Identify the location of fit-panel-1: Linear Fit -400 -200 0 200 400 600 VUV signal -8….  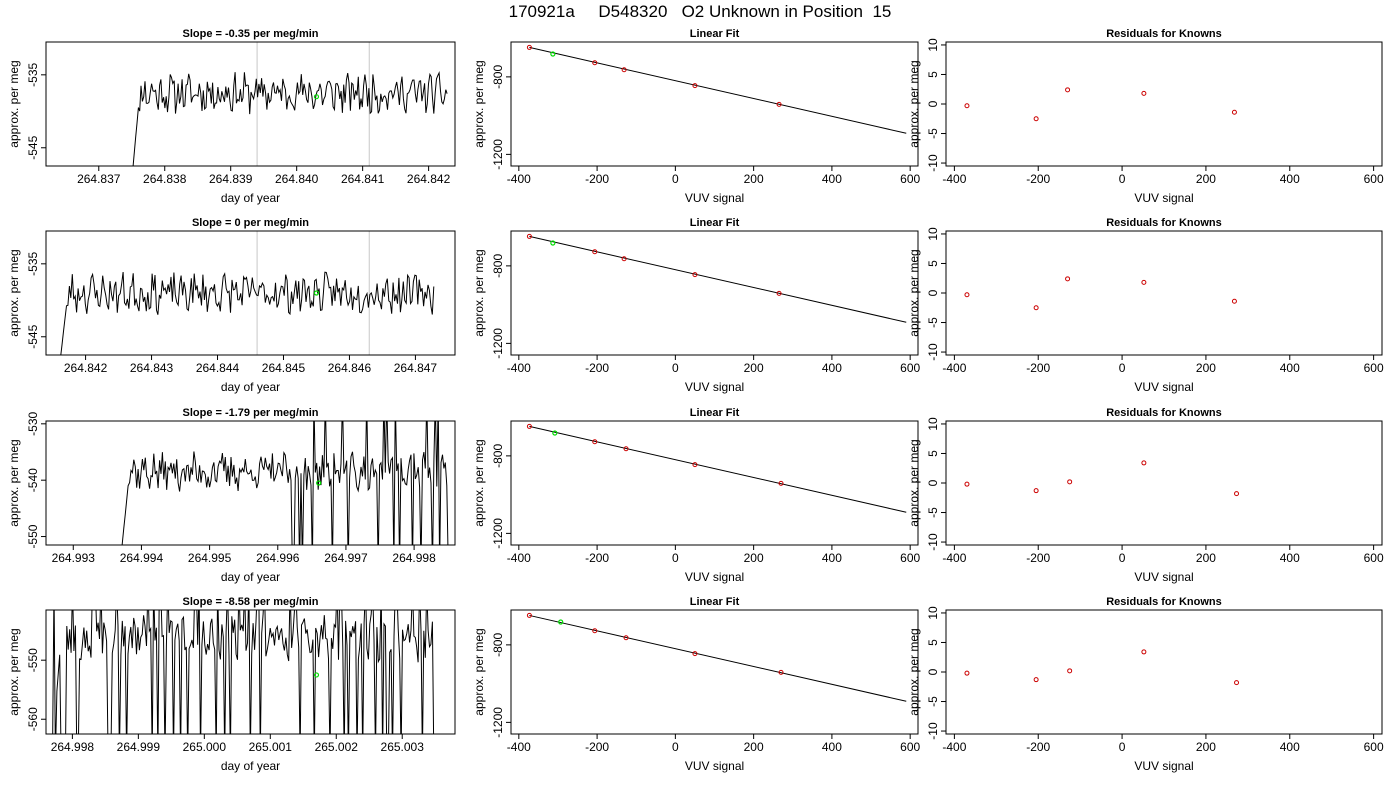
(696, 305).